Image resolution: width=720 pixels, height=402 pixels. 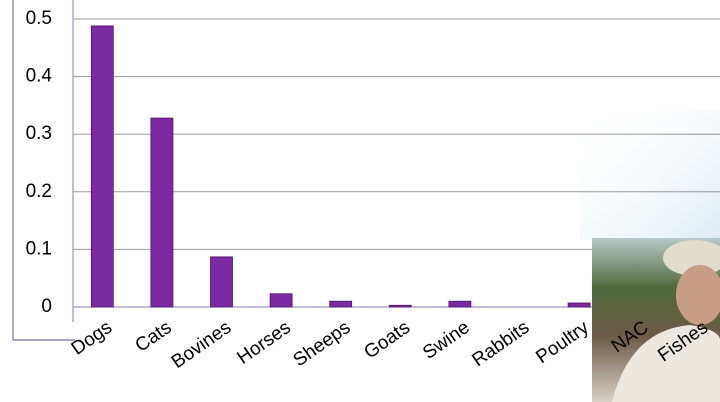 I want to click on background-photo, so click(x=650, y=175).